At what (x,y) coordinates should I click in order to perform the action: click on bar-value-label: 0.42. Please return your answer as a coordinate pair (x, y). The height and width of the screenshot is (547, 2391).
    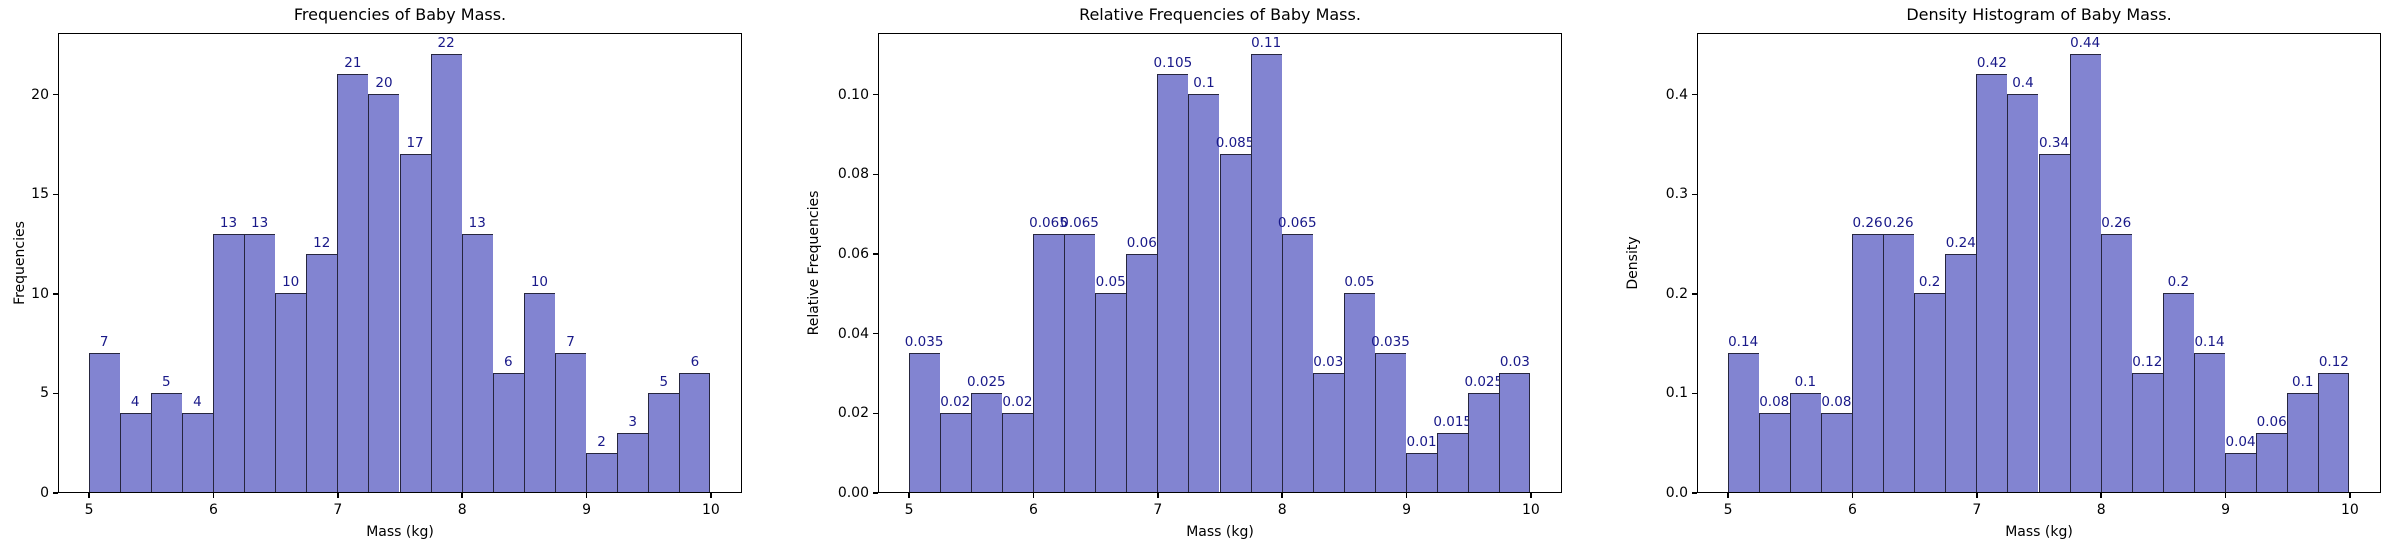
    Looking at the image, I should click on (1991, 63).